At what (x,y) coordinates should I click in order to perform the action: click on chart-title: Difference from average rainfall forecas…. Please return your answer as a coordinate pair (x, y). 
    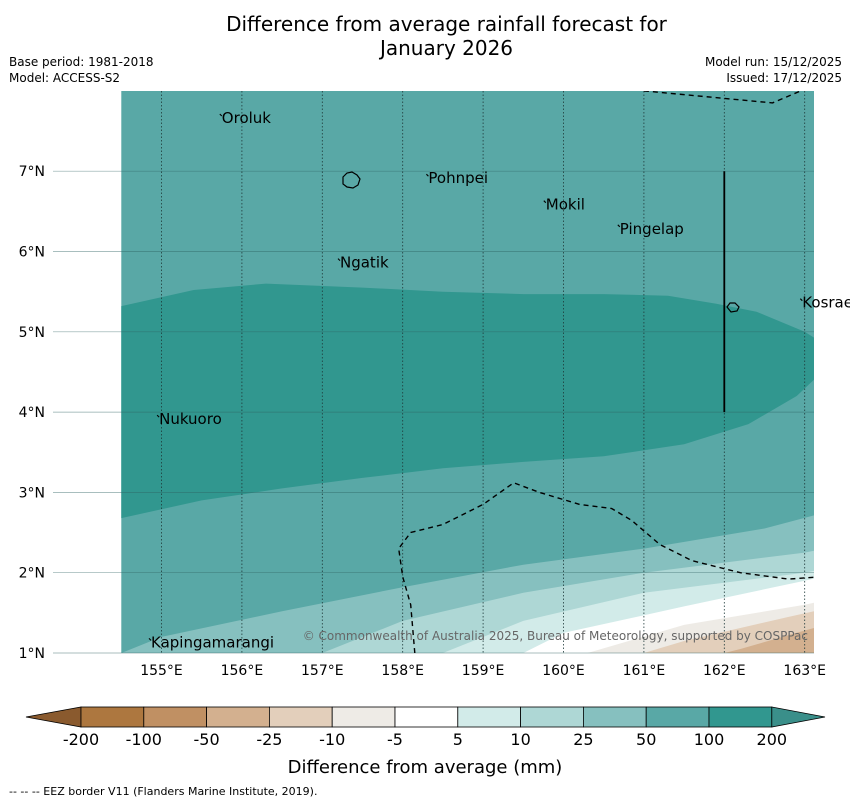
    Looking at the image, I should click on (425, 36).